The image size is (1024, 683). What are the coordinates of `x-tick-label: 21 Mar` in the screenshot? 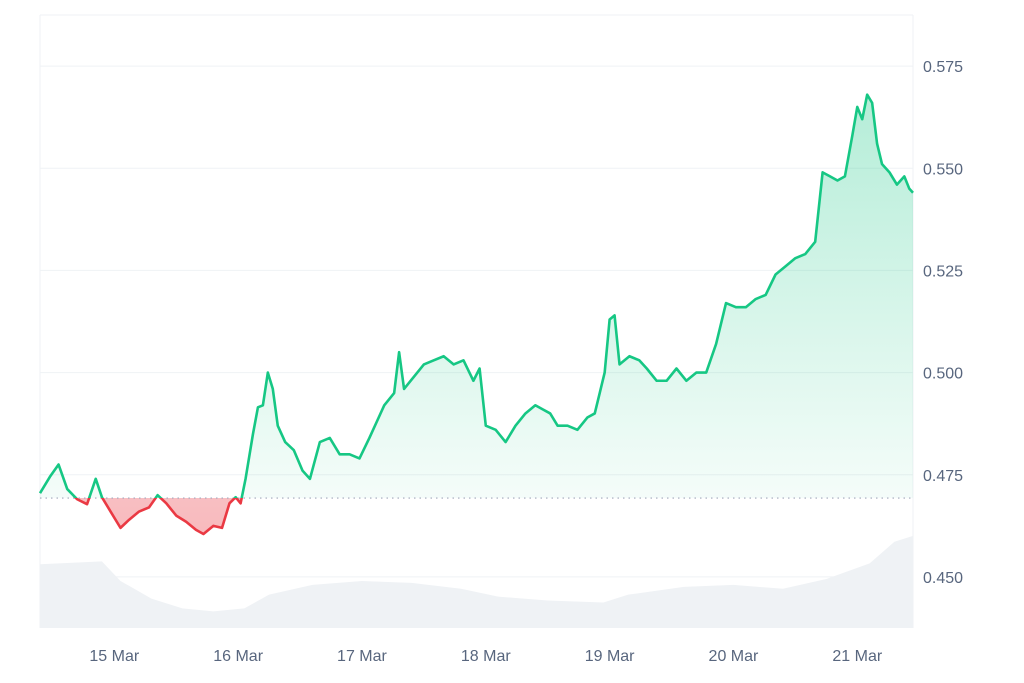 It's located at (857, 656).